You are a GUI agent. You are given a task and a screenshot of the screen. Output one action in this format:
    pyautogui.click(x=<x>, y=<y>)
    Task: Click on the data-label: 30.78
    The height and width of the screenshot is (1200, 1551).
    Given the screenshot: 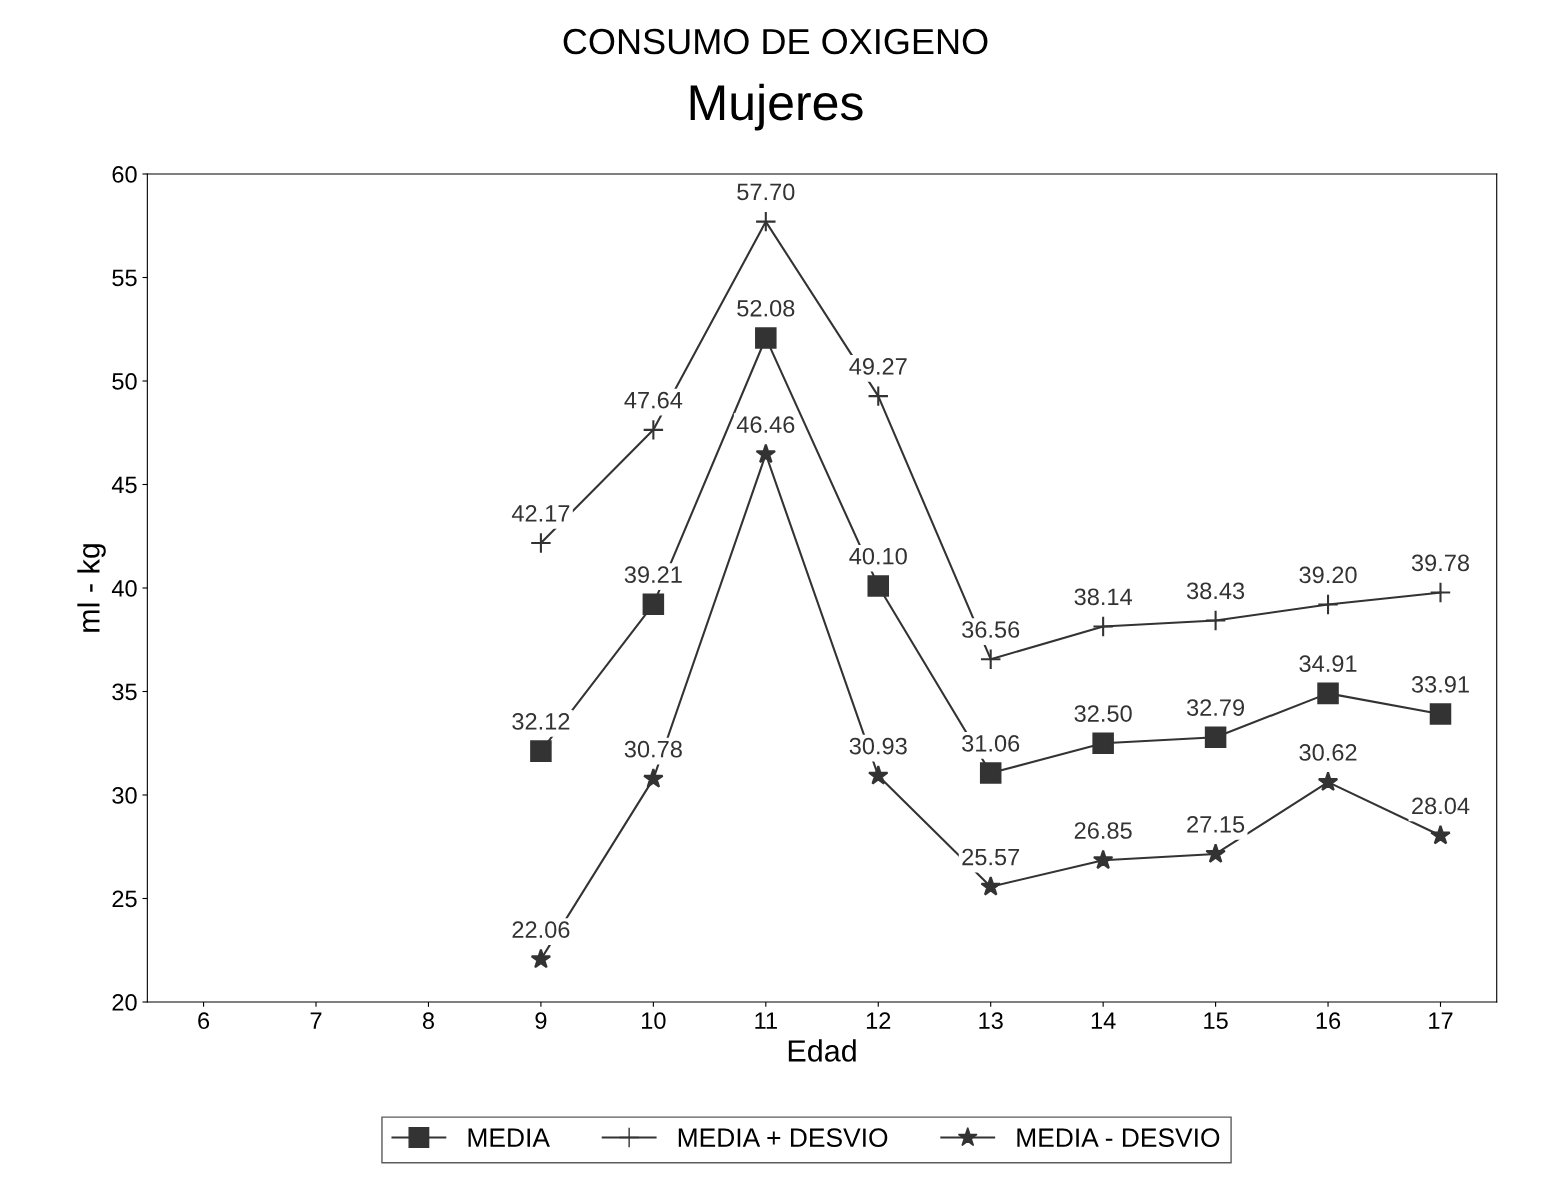 What is the action you would take?
    pyautogui.click(x=653, y=749)
    